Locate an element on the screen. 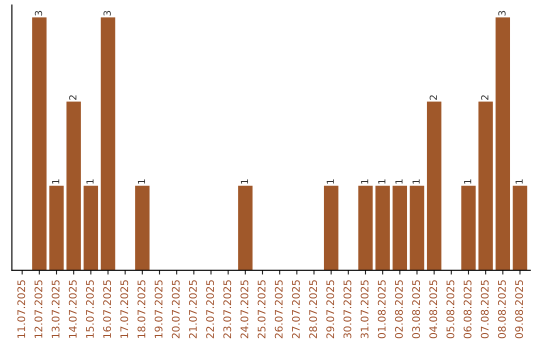  x-tick-label: 17.07.2025 is located at coordinates (124, 309).